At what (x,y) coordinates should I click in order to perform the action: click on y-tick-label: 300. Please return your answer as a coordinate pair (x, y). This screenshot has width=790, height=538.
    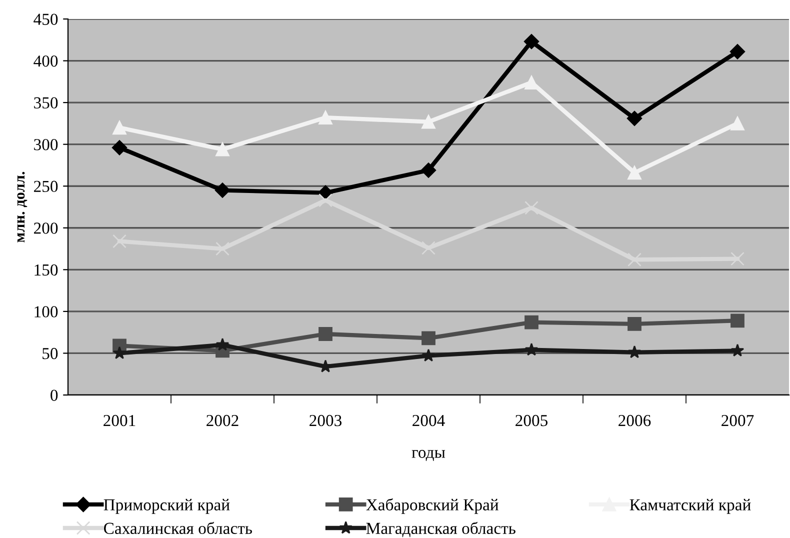
    Looking at the image, I should click on (46, 144).